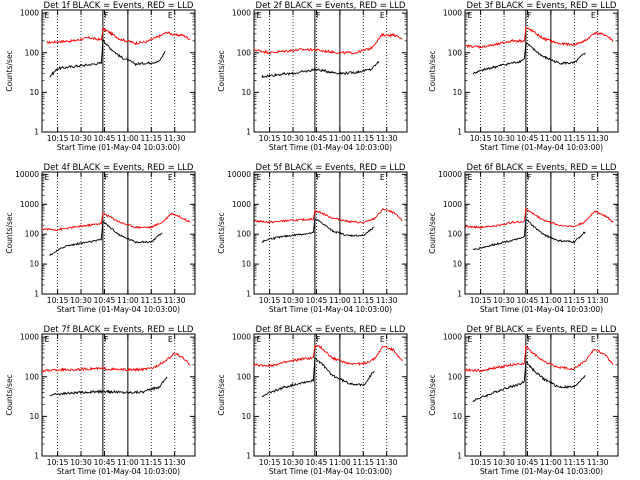  I want to click on panel-title: Det 6f BLACK = Events, RED = LLD, so click(542, 168).